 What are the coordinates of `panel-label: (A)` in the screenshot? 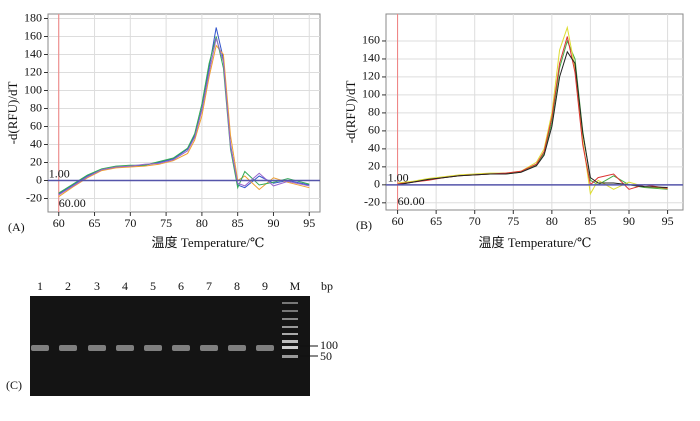 It's located at (16, 227).